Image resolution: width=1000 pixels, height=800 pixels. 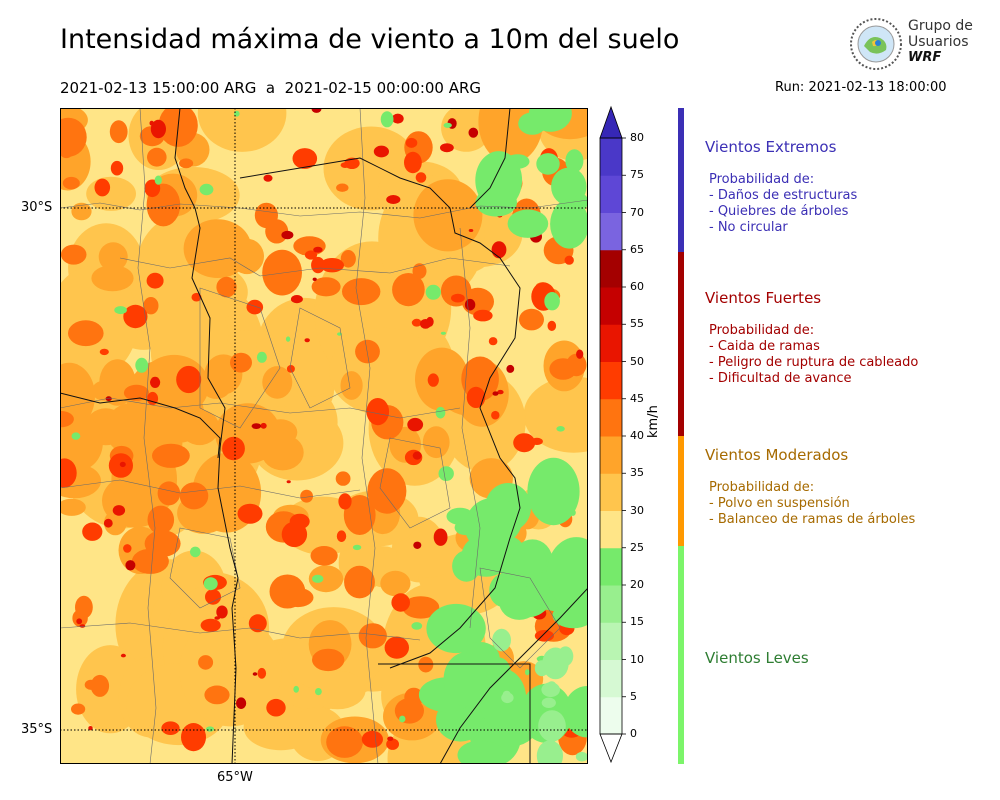 I want to click on colorbar-level-label: 30, so click(x=637, y=510).